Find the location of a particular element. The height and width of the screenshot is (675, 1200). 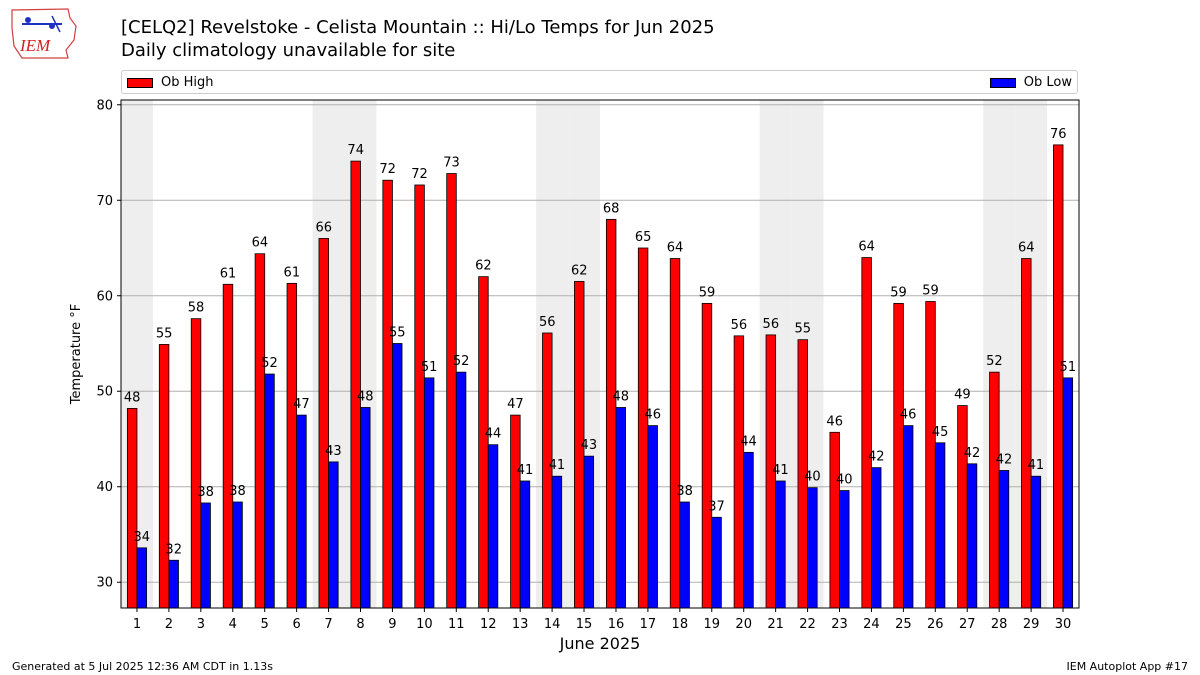

high-data-label-28: 52 is located at coordinates (994, 361).